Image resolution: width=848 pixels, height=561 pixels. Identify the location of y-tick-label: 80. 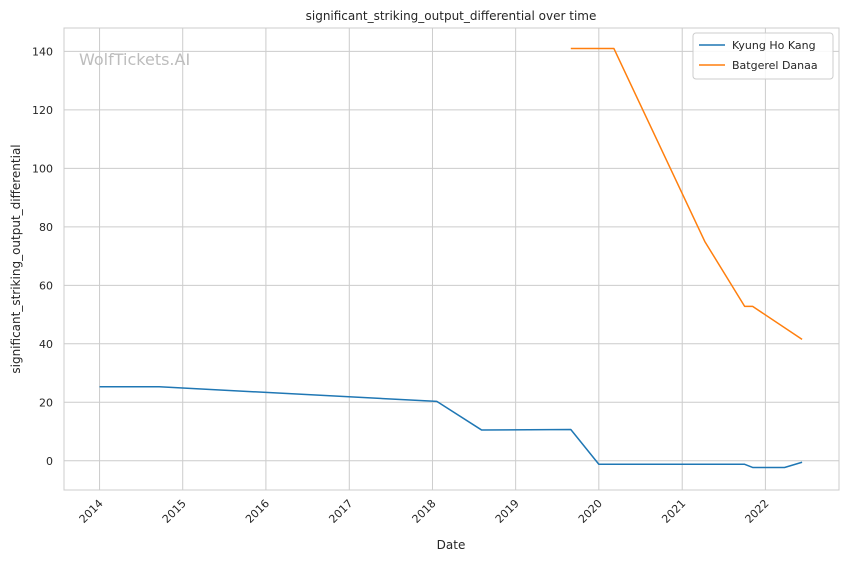
(46, 227).